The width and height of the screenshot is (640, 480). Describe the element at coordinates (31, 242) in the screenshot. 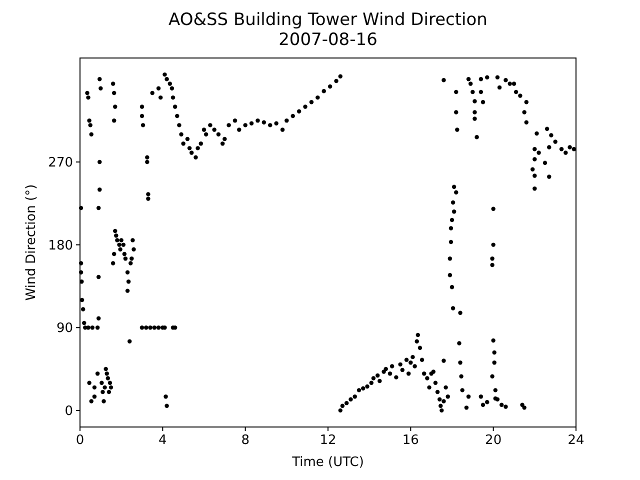

I see `y-axis-title: Wind Direction (°)` at that location.